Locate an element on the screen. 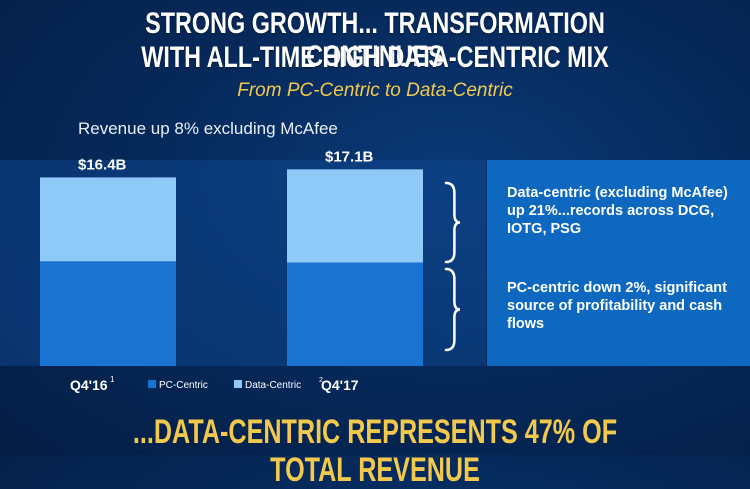  category-label-1: Q4'17 is located at coordinates (340, 385).